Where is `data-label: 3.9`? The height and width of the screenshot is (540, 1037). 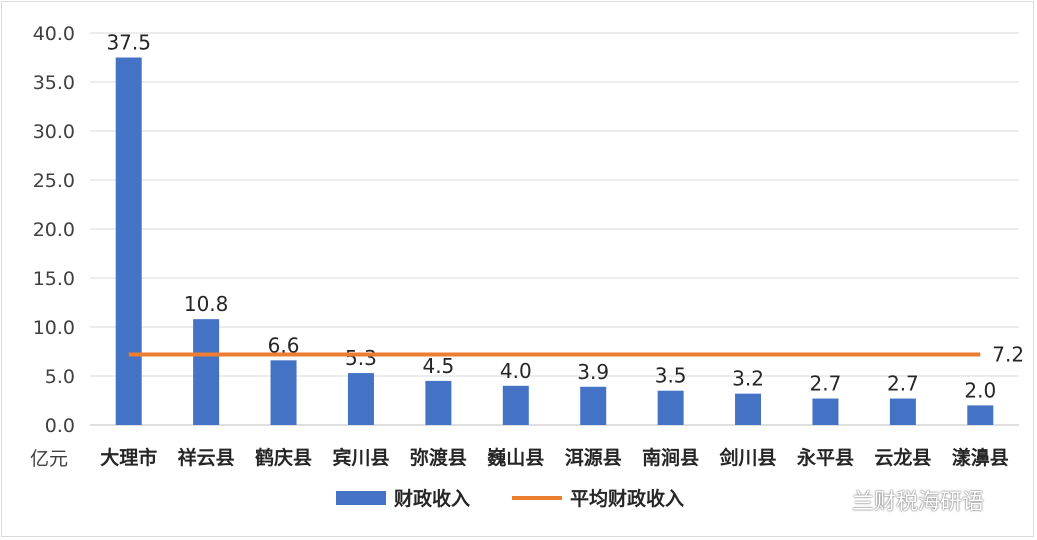
data-label: 3.9 is located at coordinates (593, 372).